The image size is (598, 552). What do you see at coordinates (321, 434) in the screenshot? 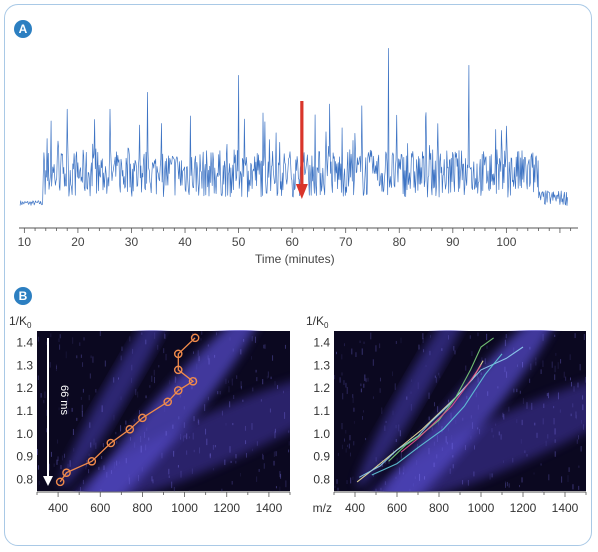
I see `y-tick-label: 1.0` at bounding box center [321, 434].